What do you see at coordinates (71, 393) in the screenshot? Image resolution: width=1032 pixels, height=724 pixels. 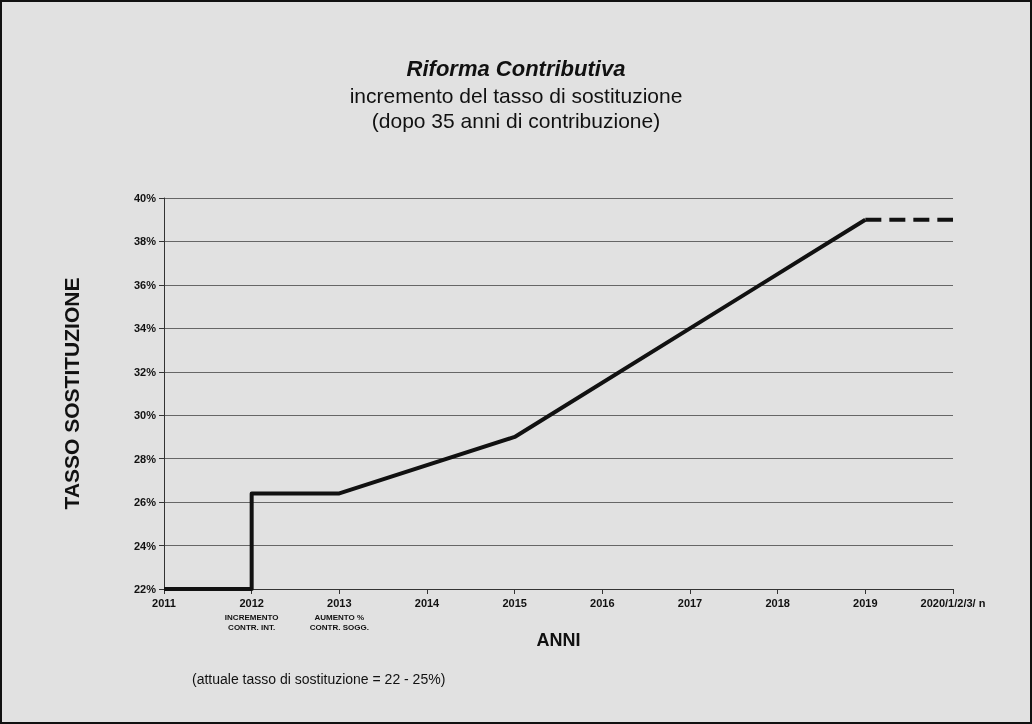 I see `y-axis-title: TASSO SOSTITUZIONE` at bounding box center [71, 393].